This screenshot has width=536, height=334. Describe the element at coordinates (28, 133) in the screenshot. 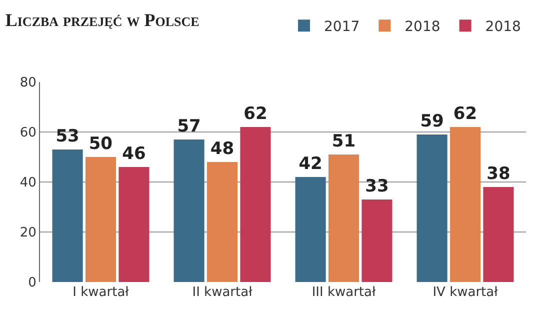

I see `y-tick-label: 60` at that location.